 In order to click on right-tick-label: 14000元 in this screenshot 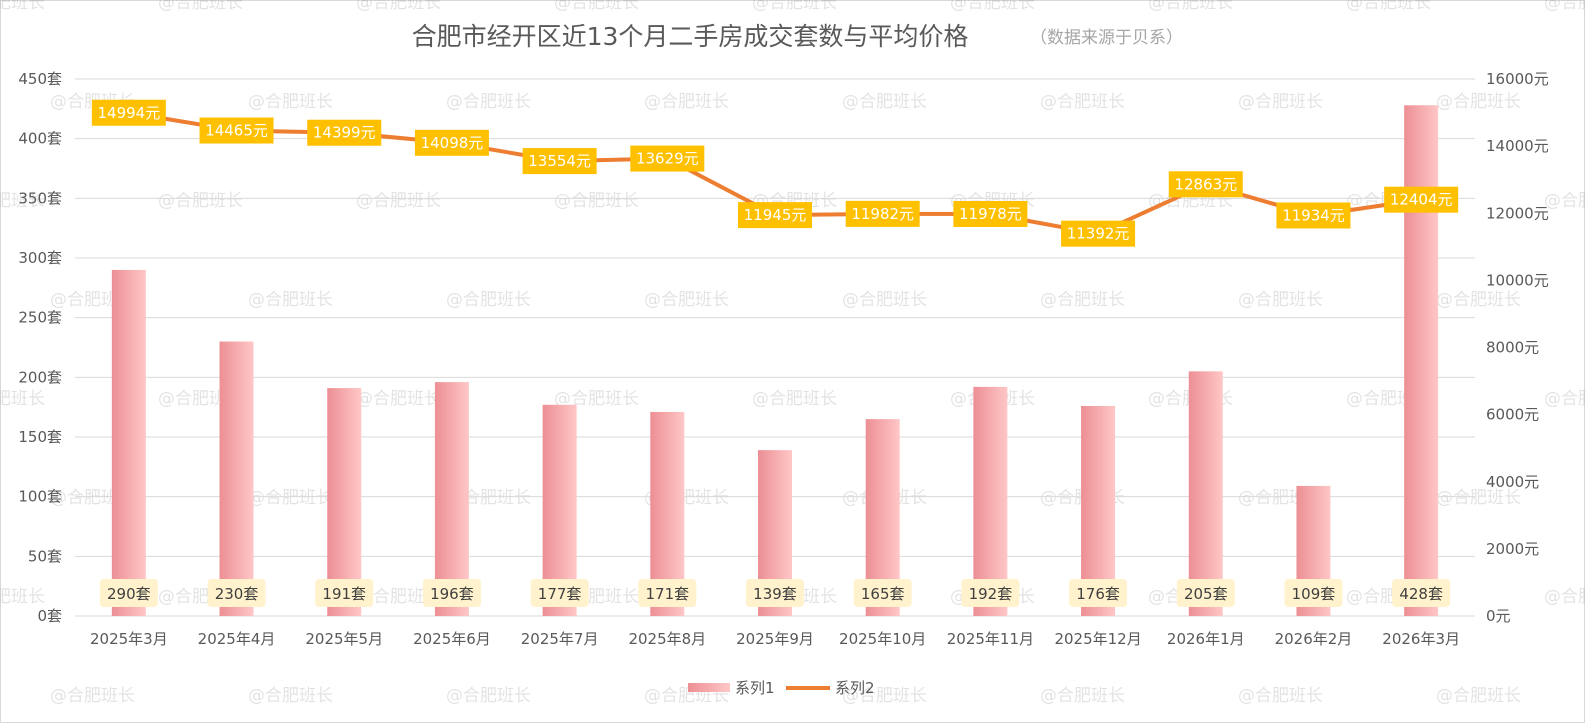, I will do `click(1517, 146)`.